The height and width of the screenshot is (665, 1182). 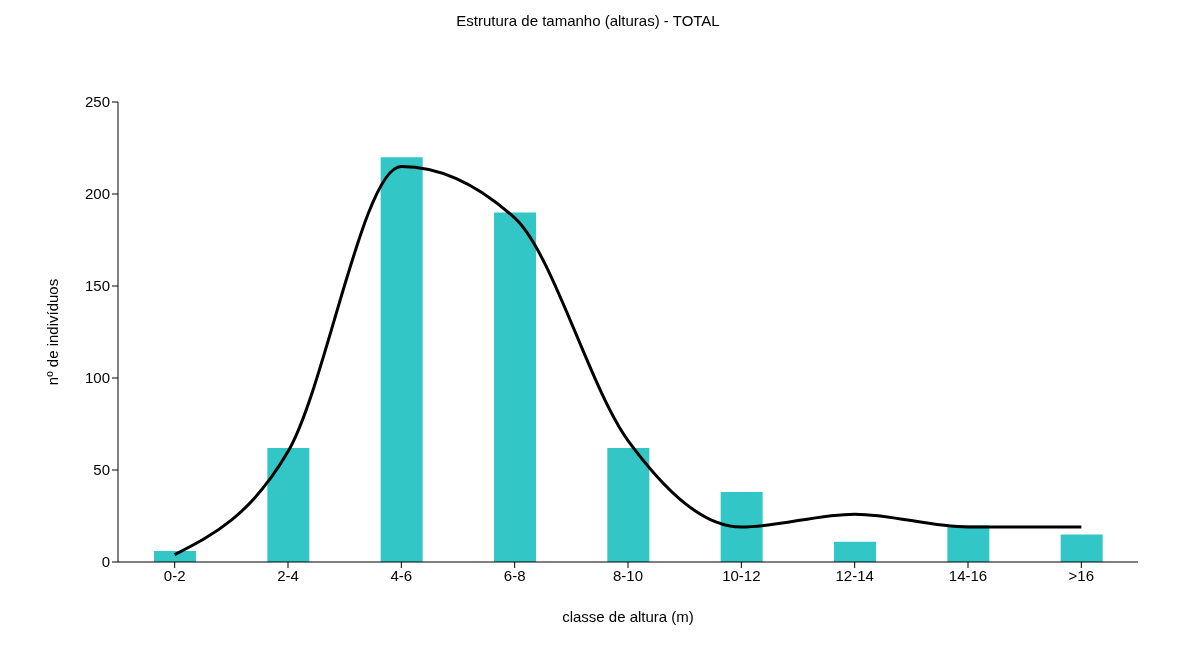 What do you see at coordinates (628, 616) in the screenshot?
I see `x-axis-title: classe de altura (m)` at bounding box center [628, 616].